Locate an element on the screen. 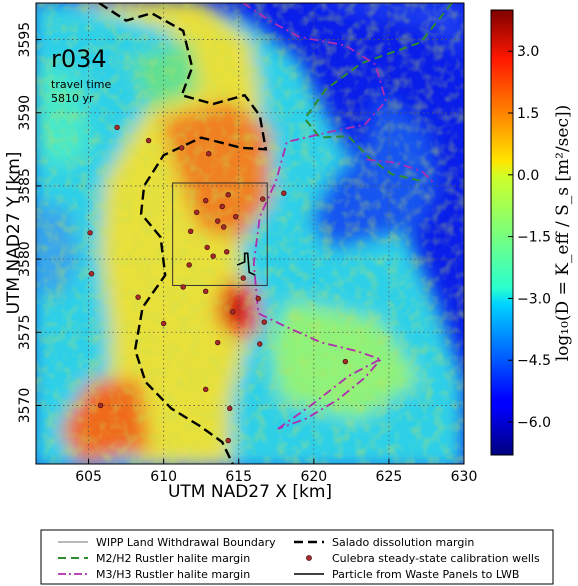  x-axis-ticks: 605 610 615 620 625 630 is located at coordinates (276, 472).